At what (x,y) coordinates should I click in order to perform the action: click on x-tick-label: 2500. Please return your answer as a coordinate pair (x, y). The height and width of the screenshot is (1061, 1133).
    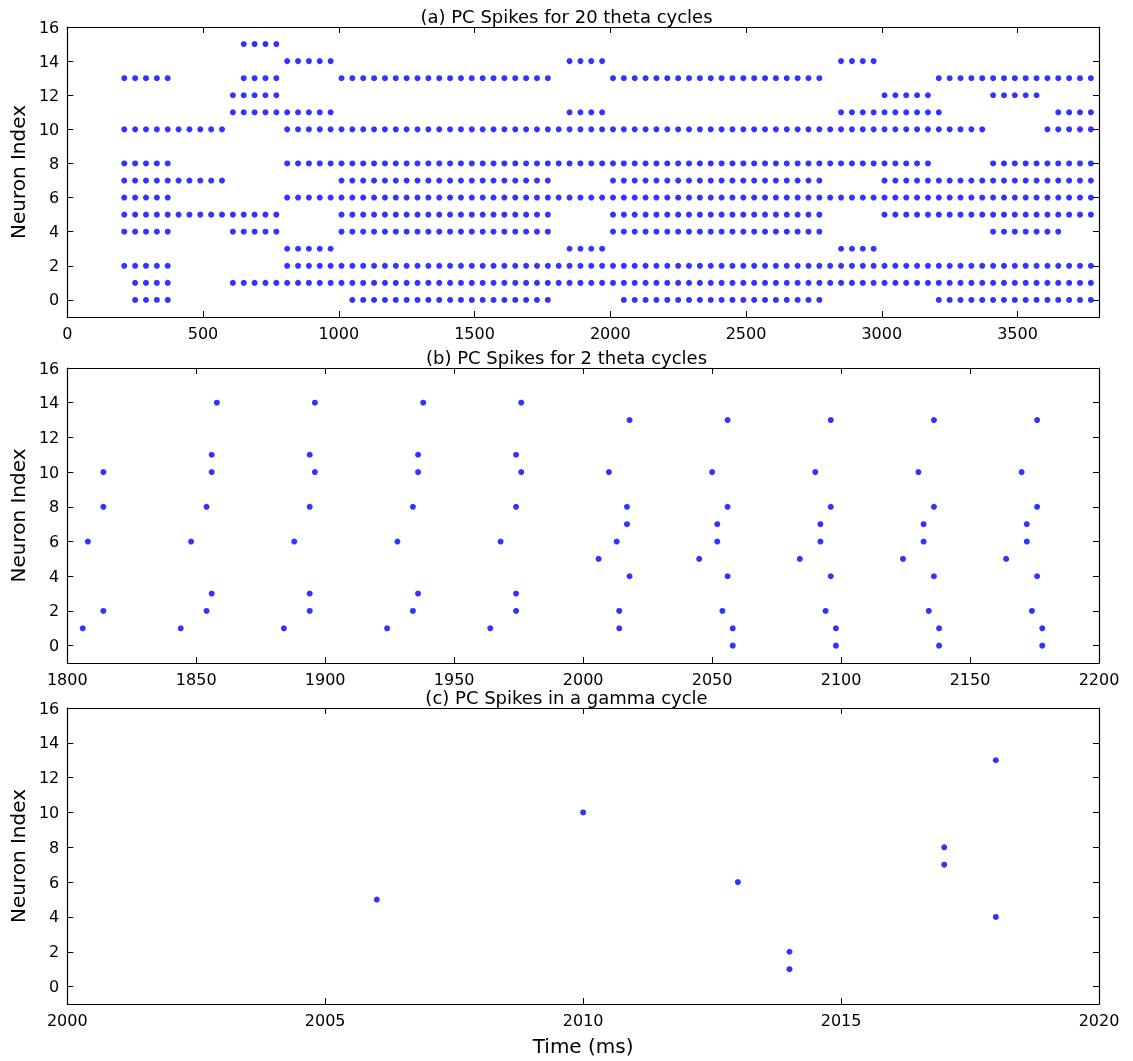
    Looking at the image, I should click on (746, 333).